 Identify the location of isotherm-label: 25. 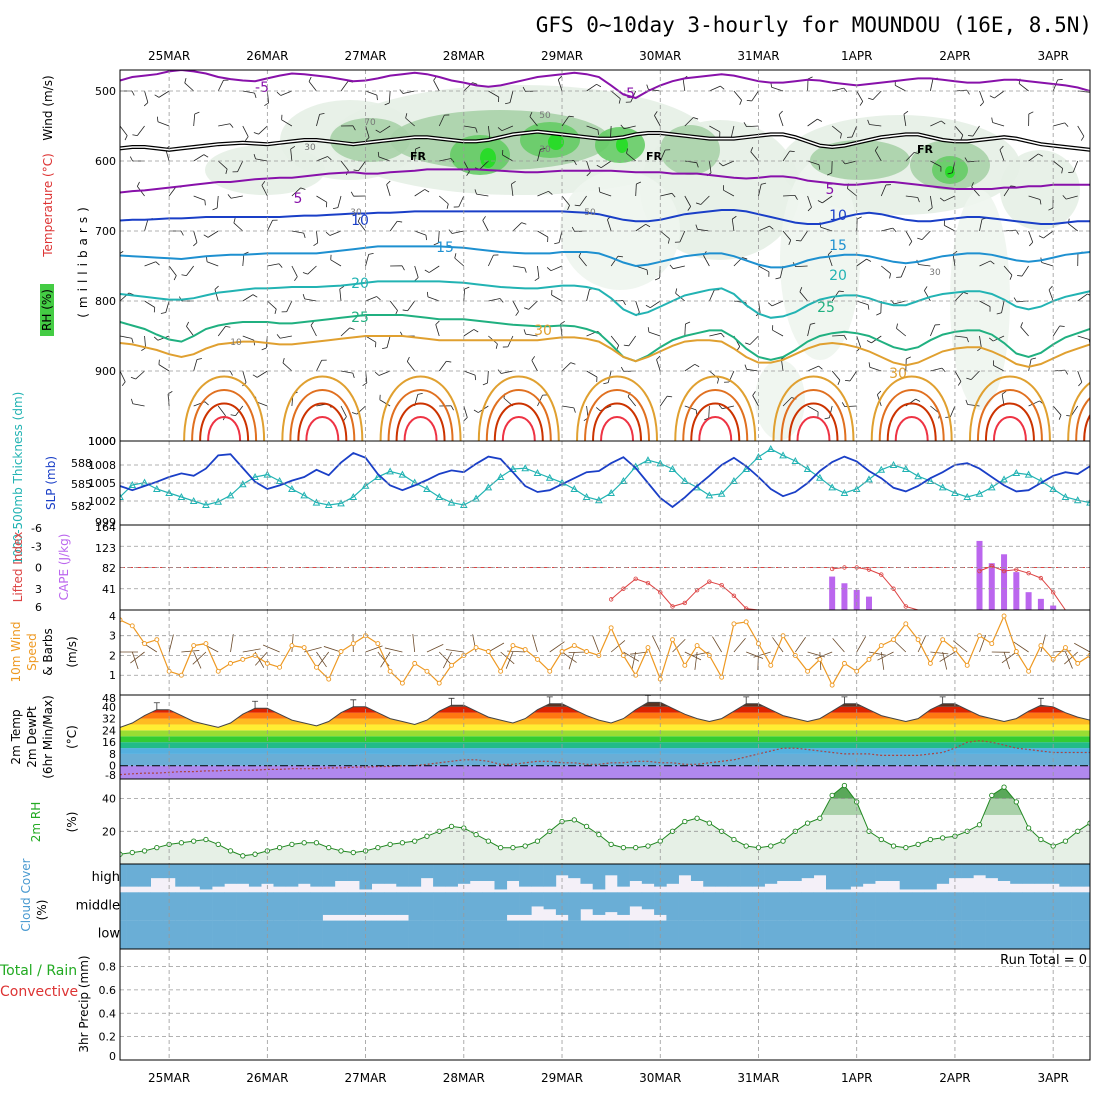
(360, 318).